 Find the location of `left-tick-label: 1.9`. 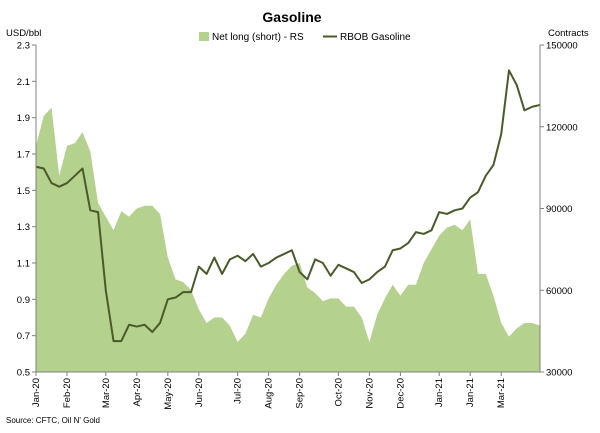

left-tick-label: 1.9 is located at coordinates (23, 118).